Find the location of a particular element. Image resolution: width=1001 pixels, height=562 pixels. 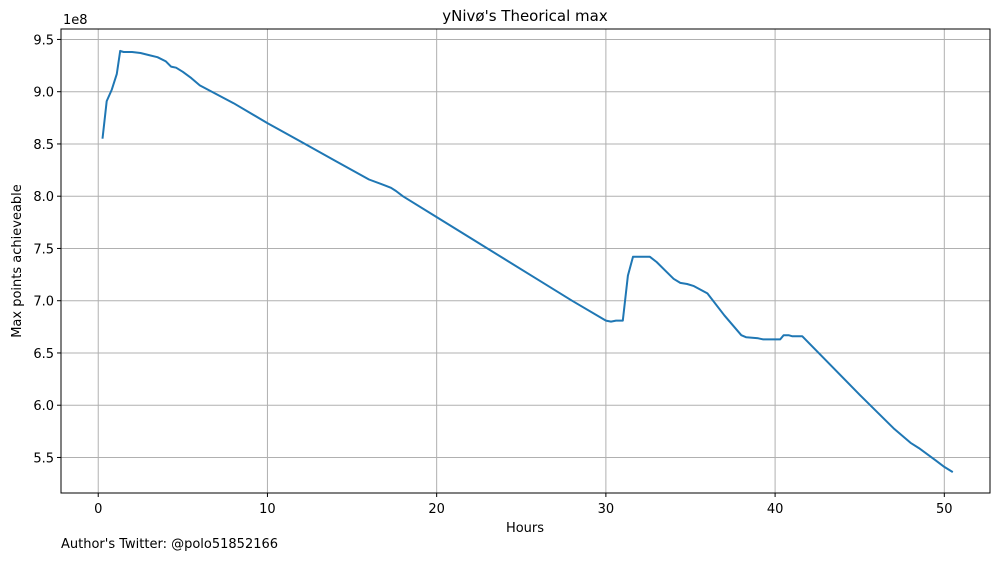

y-tick-label: 6.5 is located at coordinates (43, 354).